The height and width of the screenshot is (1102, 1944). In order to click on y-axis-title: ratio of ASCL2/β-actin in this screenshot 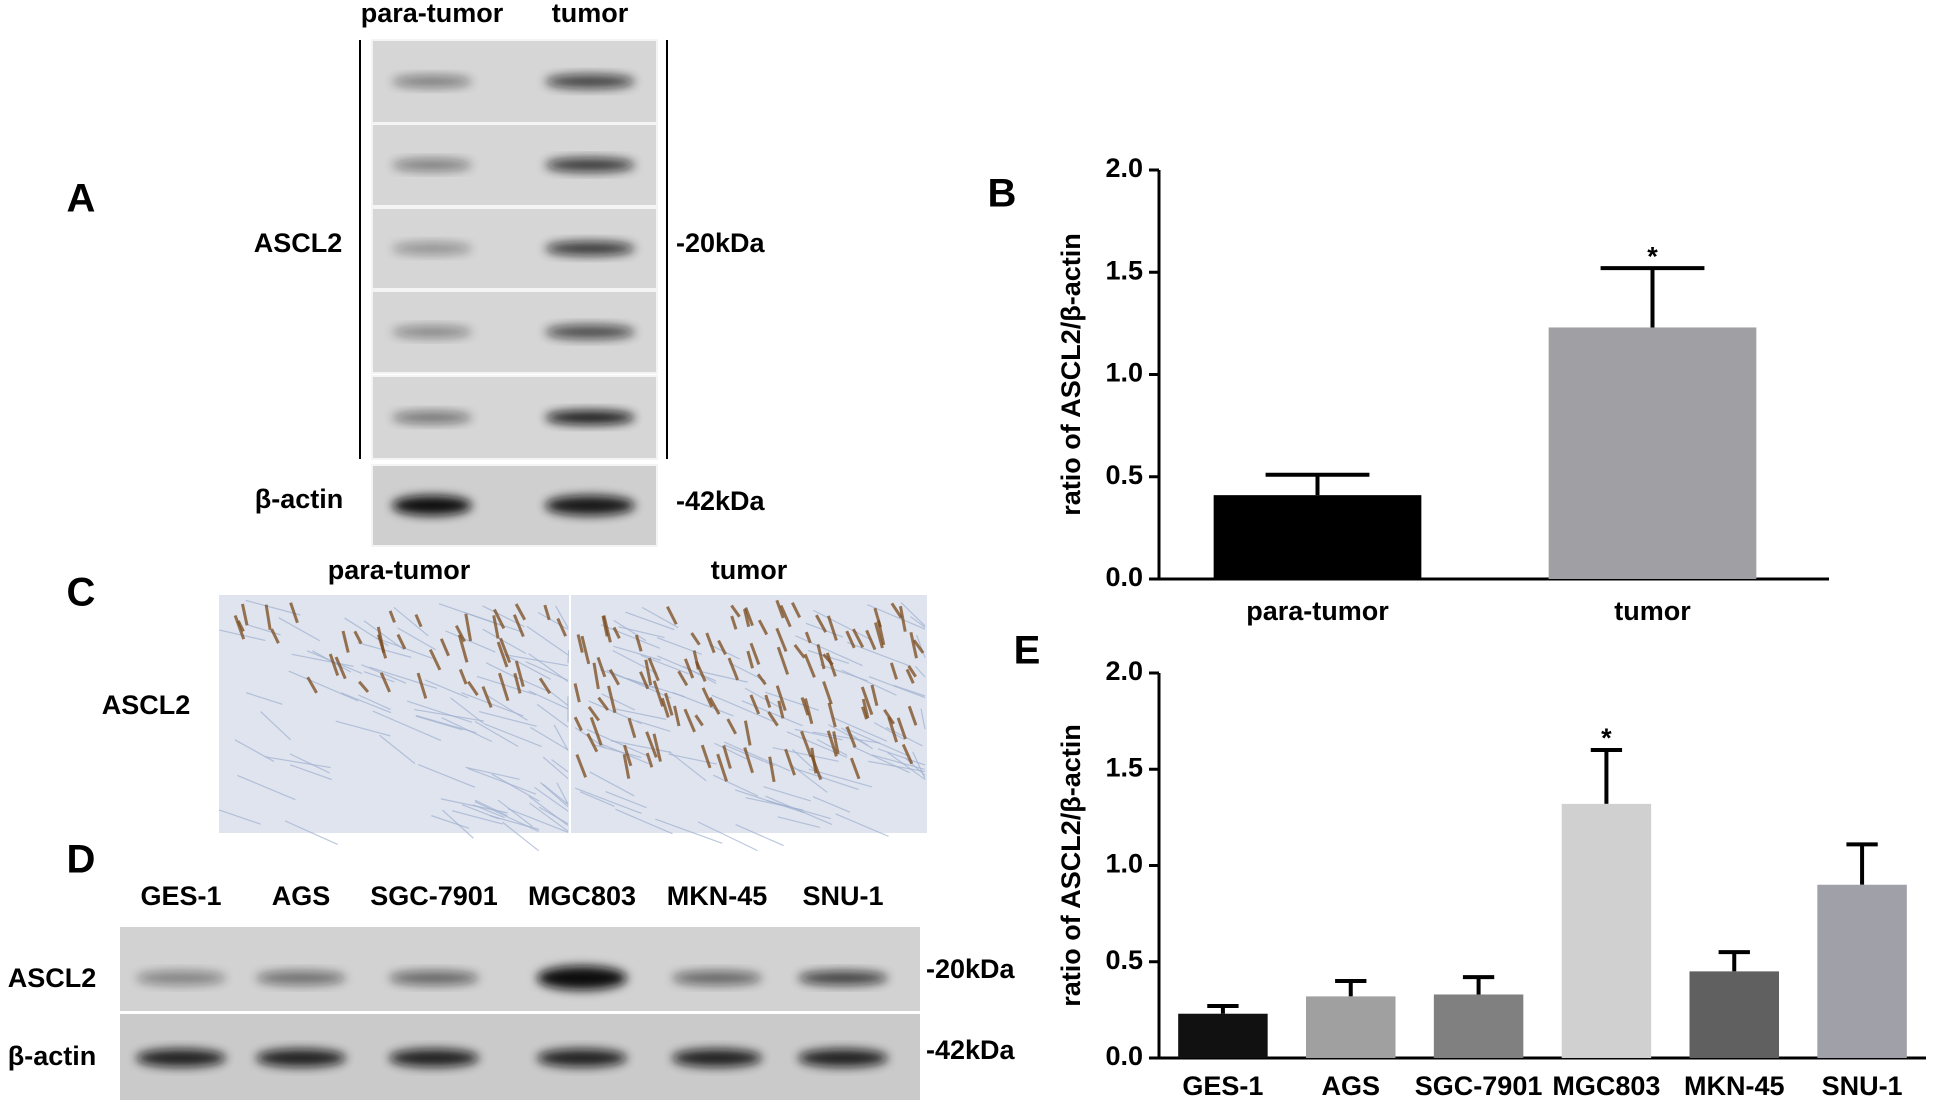, I will do `click(1071, 374)`.